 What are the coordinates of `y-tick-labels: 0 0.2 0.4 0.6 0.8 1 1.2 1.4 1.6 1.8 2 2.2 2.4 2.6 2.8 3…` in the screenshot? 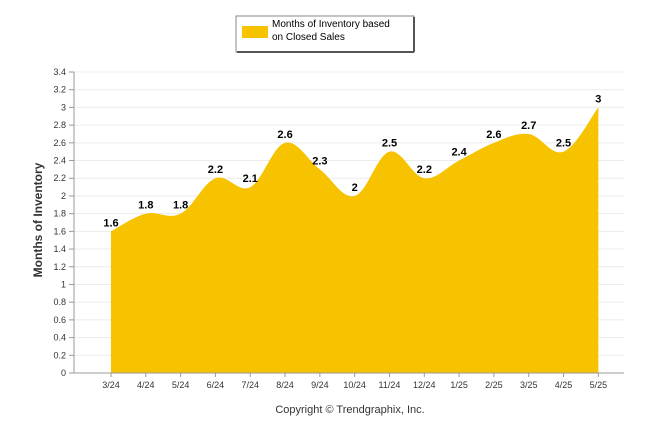 It's located at (59, 222).